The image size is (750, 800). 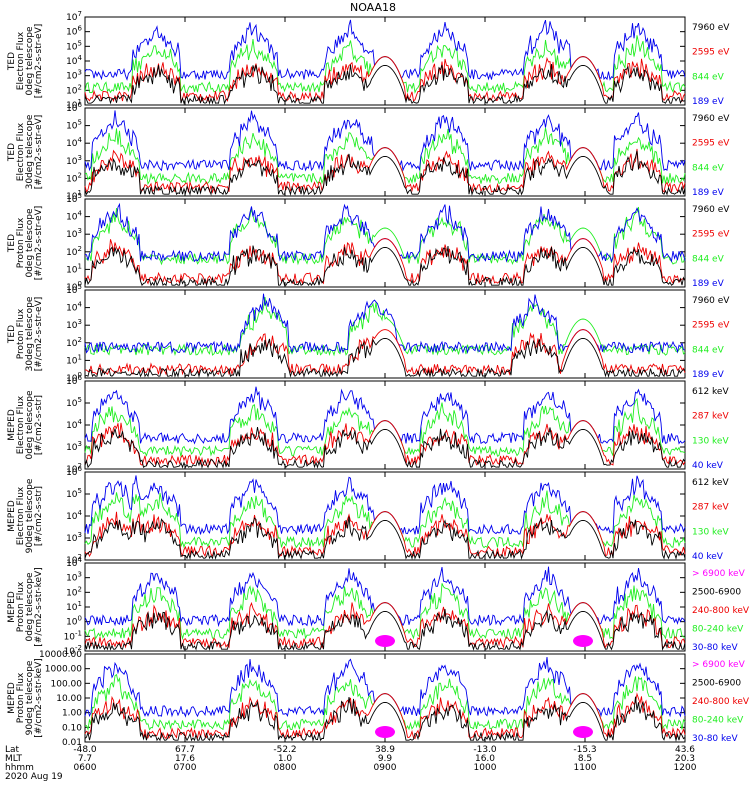 I want to click on y-axis-label: Proton Flux, so click(x=21, y=606).